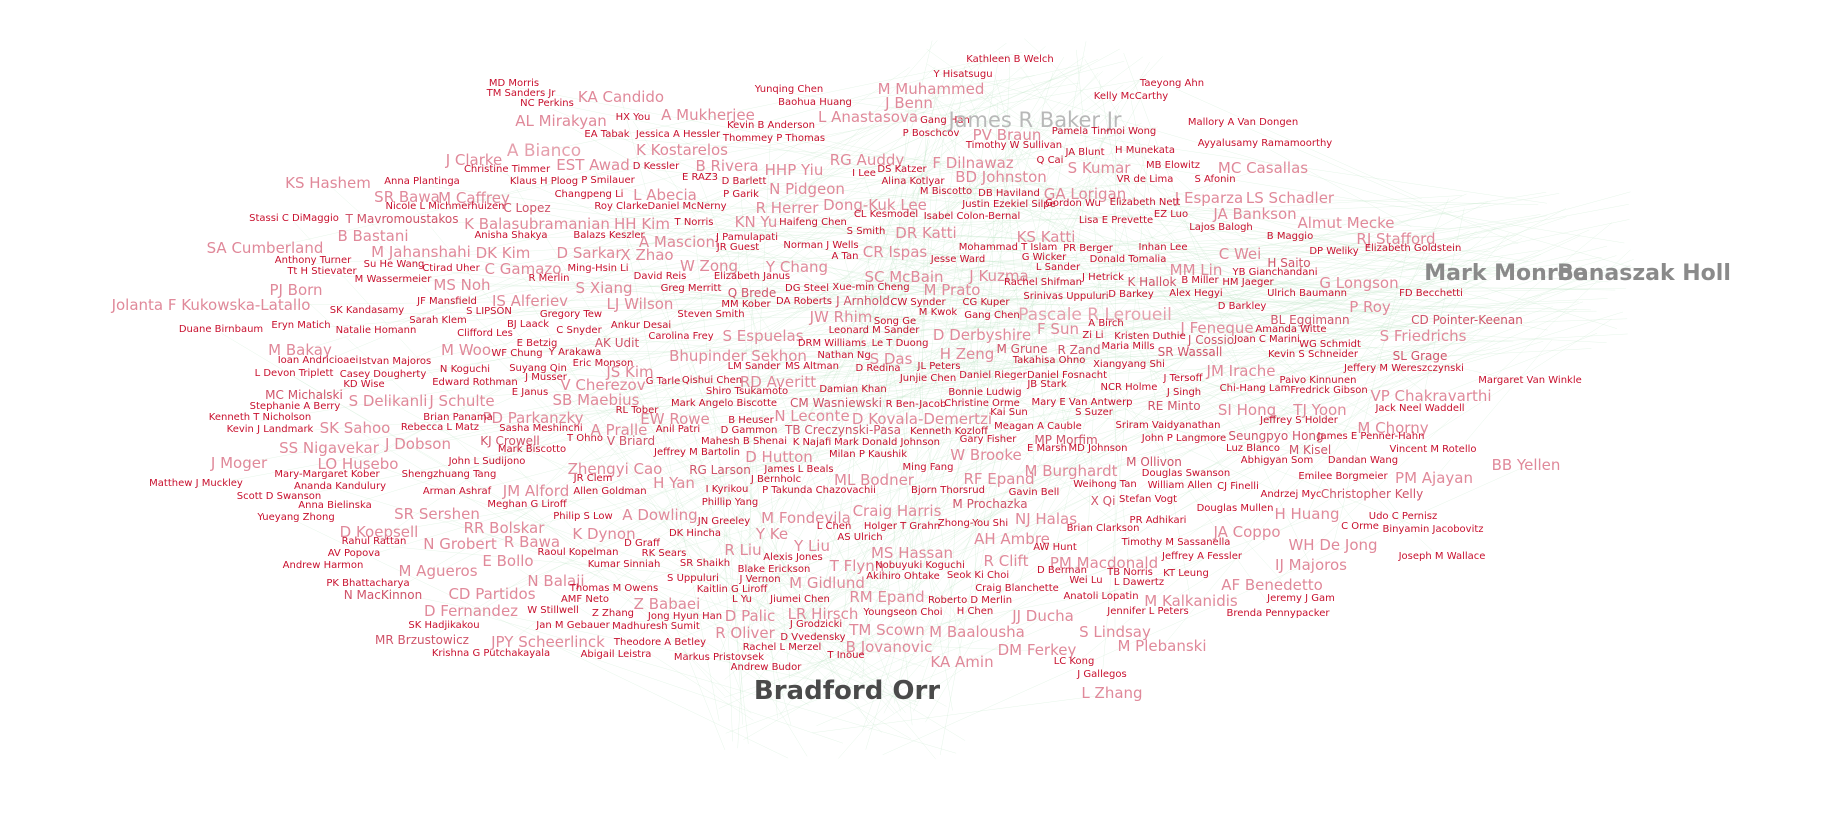  I want to click on author-node-label: J Feneque, so click(1217, 328).